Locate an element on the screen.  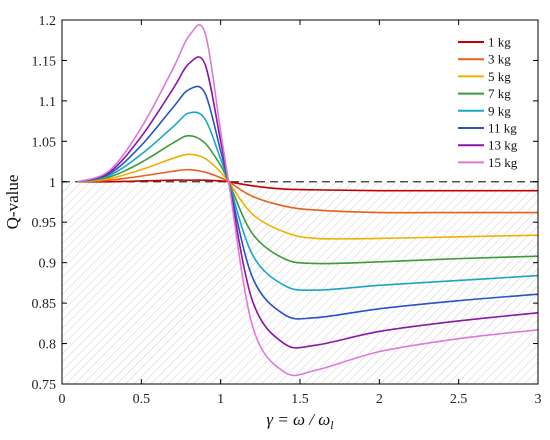
y-tick-label: 0.9 is located at coordinates (48, 264).